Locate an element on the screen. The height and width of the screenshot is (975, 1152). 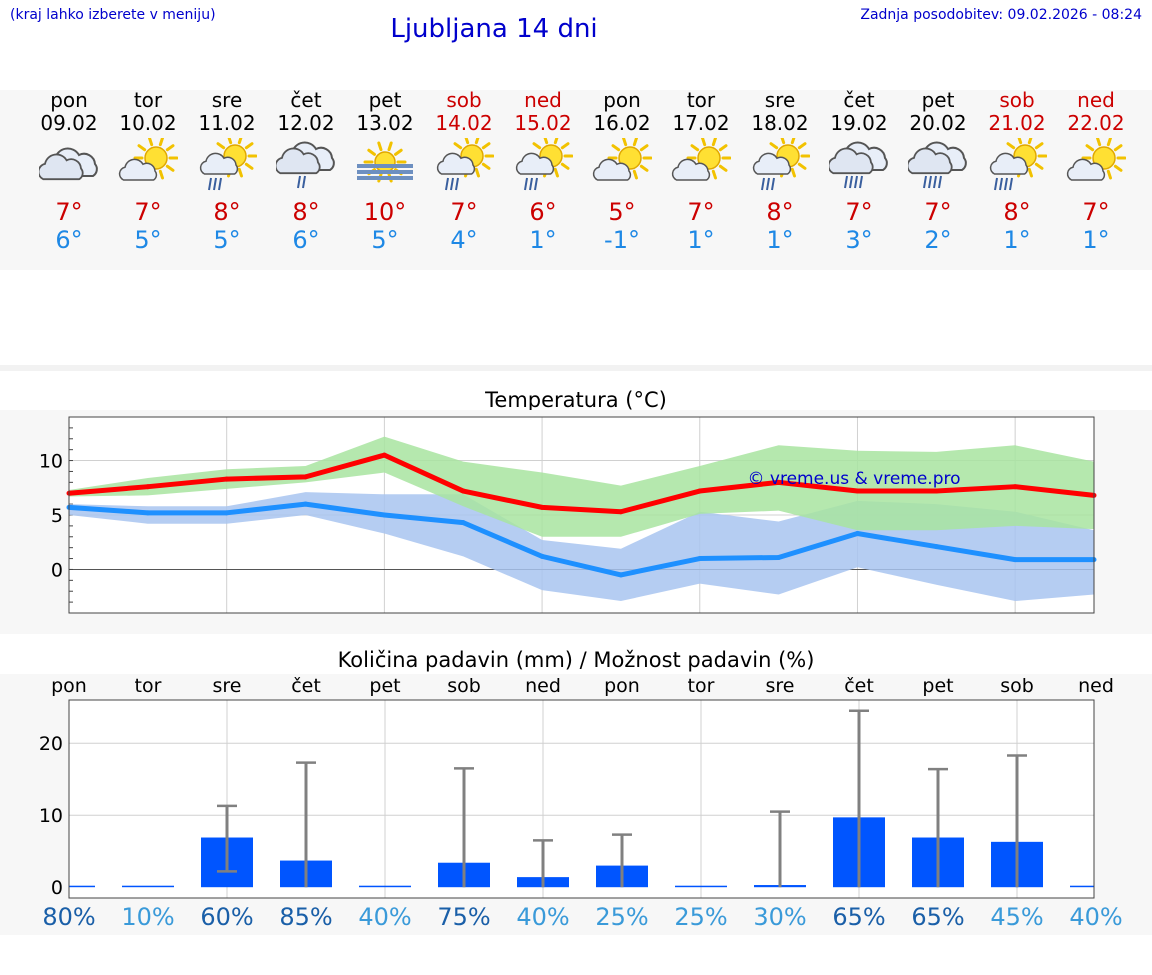
day-header: sre 18.02 is located at coordinates (780, 112).